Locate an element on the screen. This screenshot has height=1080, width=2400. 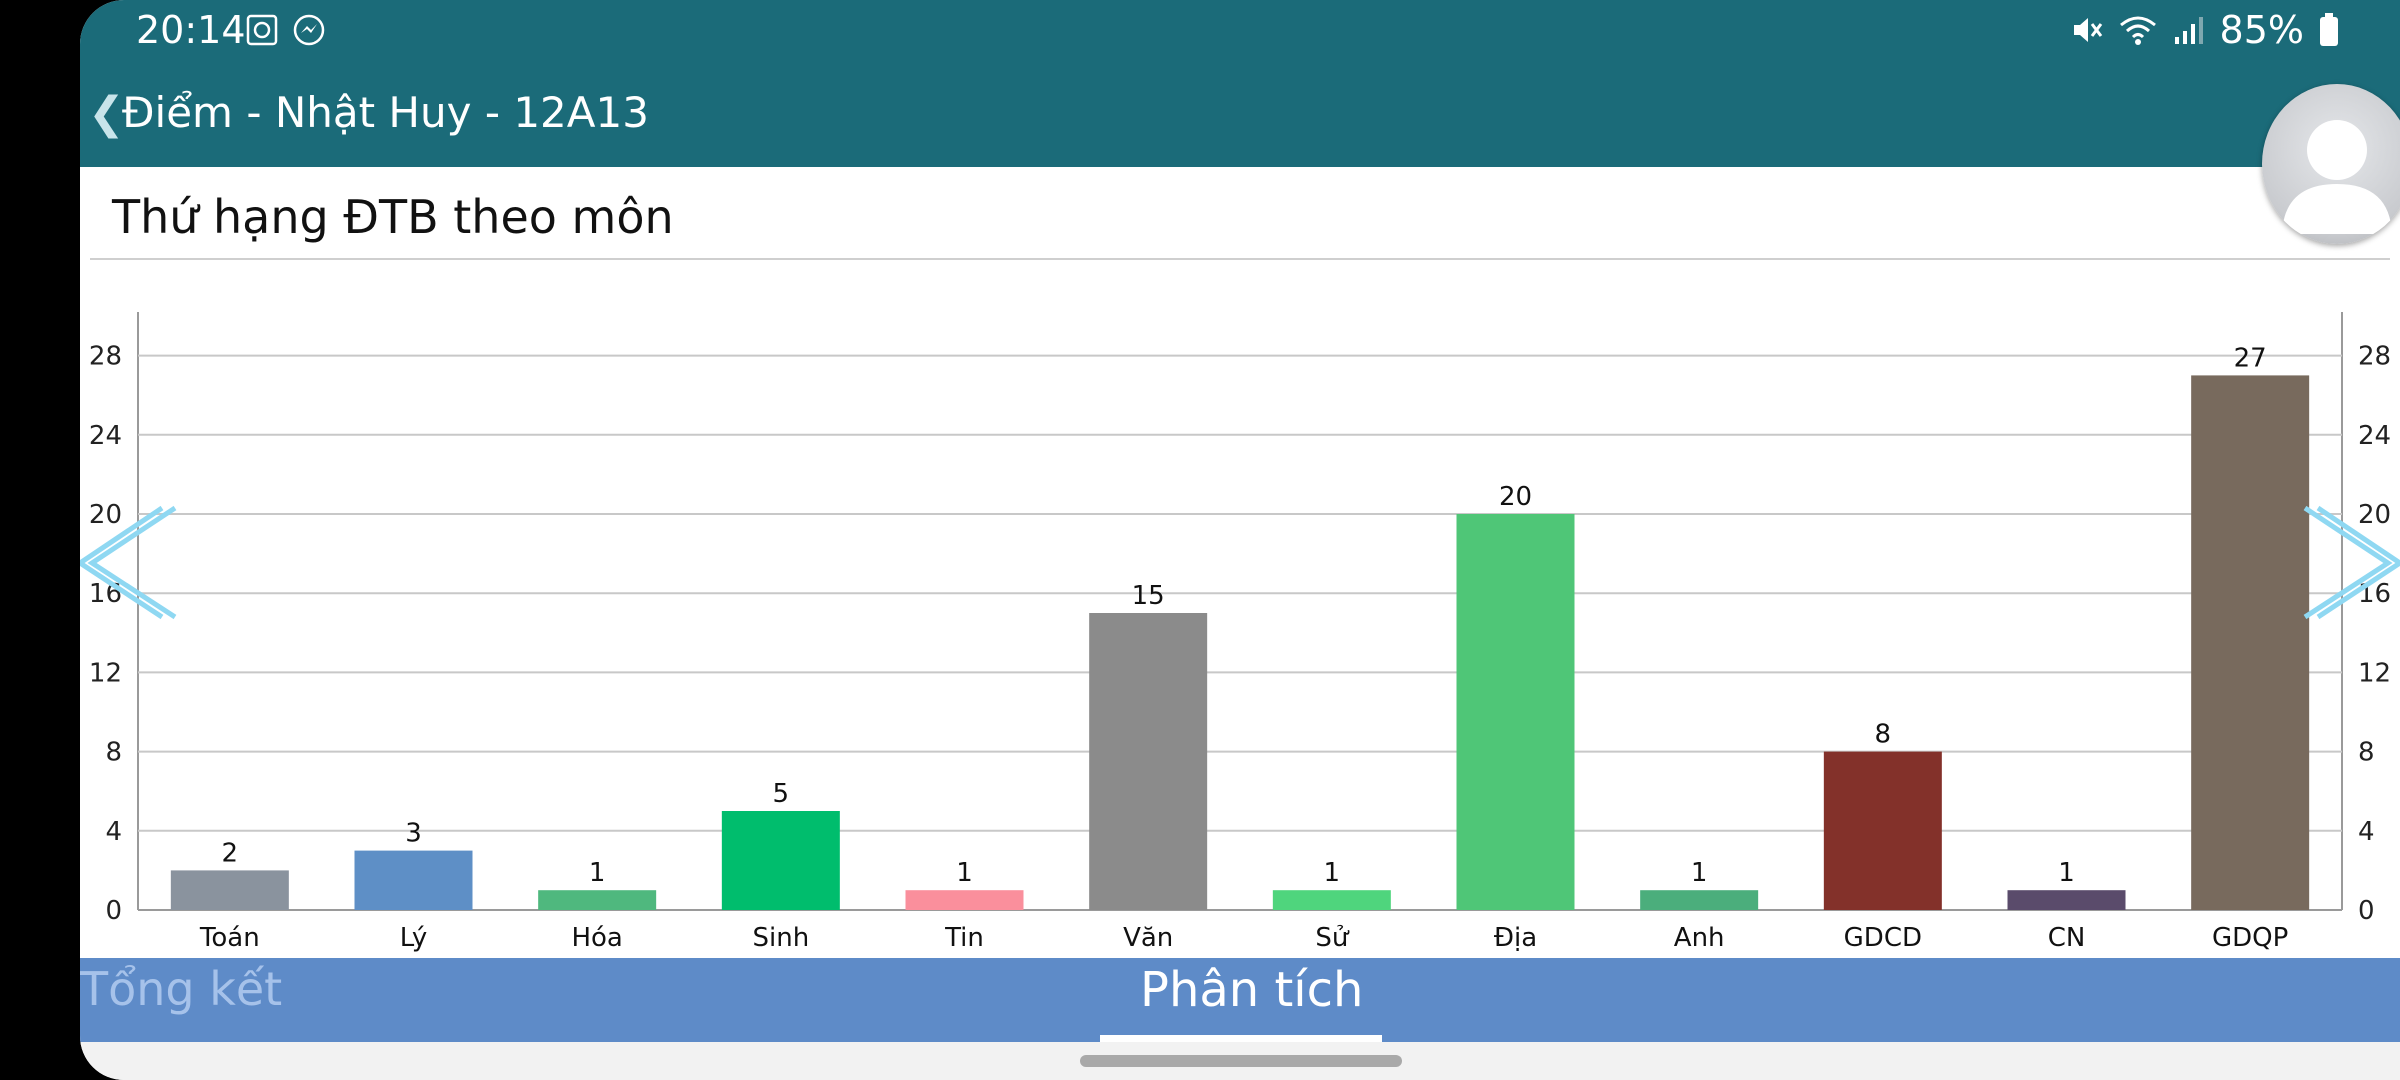
x-tick-label: Sinh is located at coordinates (780, 938).